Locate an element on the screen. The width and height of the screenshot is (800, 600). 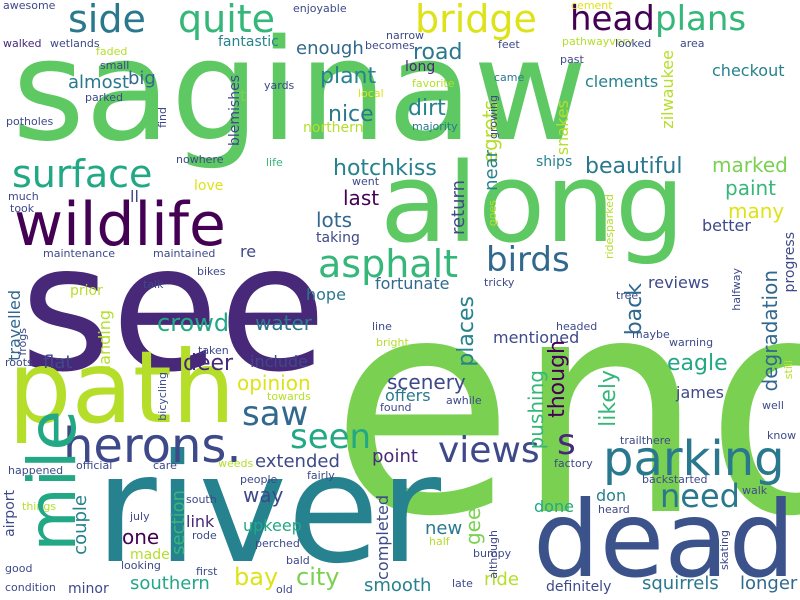
word-mentioned: mentioned is located at coordinates (536, 337).